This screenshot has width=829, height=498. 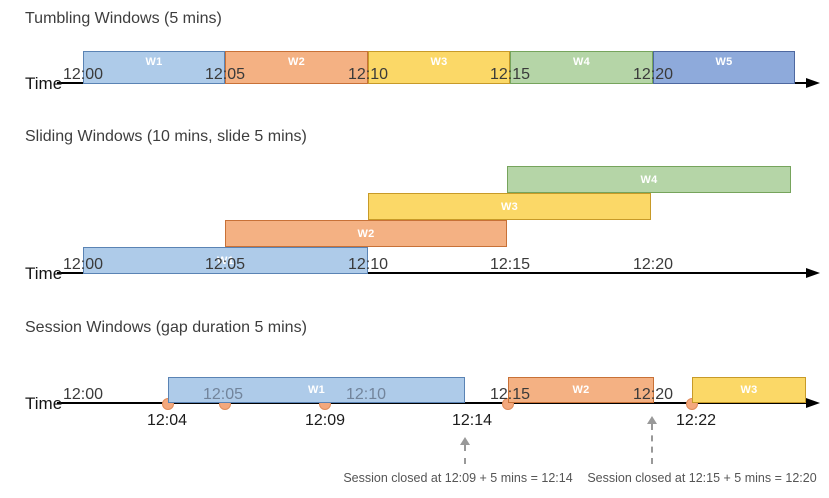 I want to click on event-time-12-04: 12:04, so click(x=167, y=420).